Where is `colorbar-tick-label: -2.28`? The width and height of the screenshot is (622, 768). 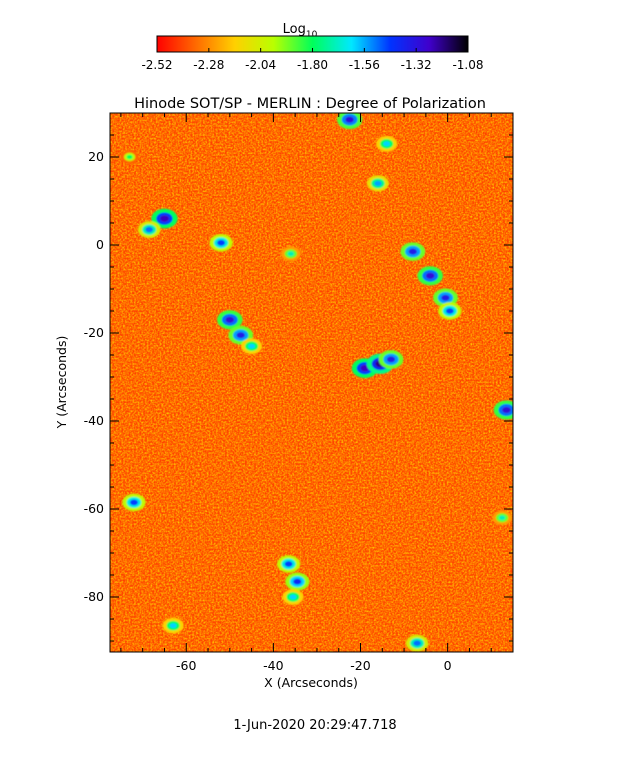 colorbar-tick-label: -2.28 is located at coordinates (208, 65).